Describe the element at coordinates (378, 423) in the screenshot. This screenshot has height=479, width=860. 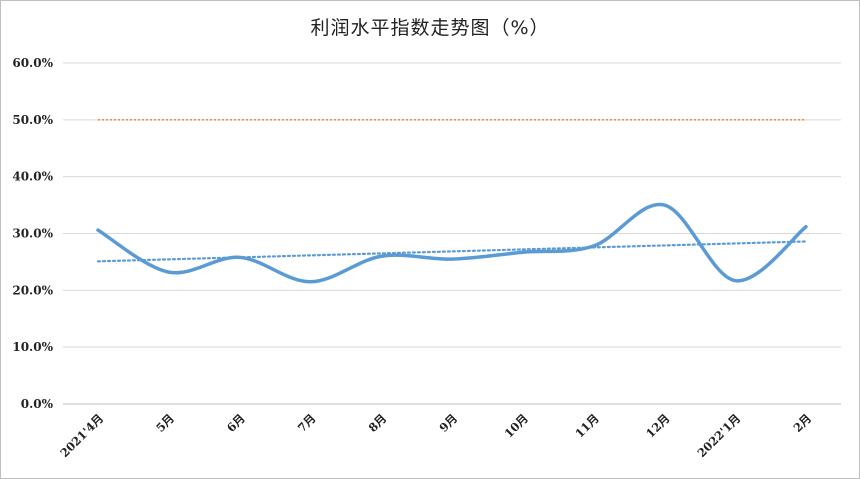
I see `x-tick-label: 8月` at that location.